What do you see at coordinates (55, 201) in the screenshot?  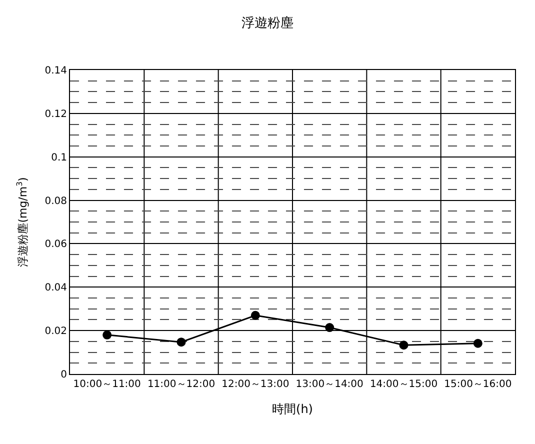 I see `y-tick-label: 0.08` at bounding box center [55, 201].